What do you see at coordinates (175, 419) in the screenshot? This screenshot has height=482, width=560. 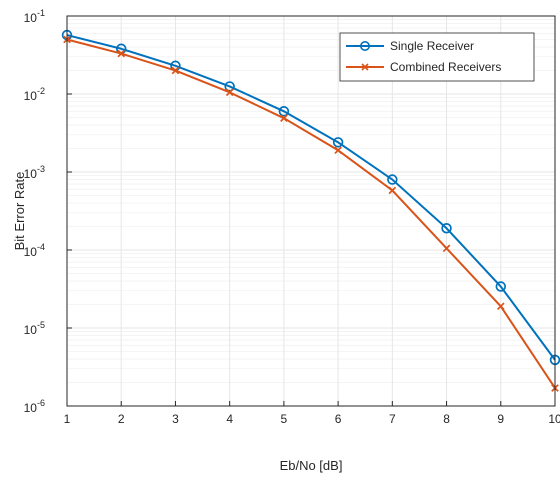 I see `x-tick-label: 3` at bounding box center [175, 419].